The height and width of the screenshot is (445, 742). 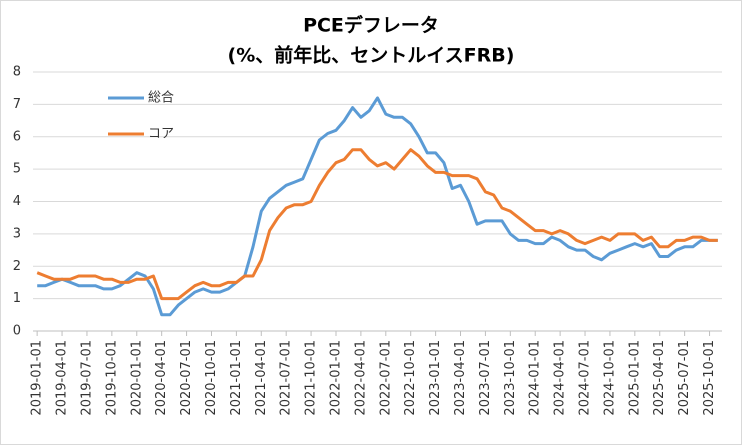 What do you see at coordinates (609, 378) in the screenshot?
I see `x-tick-label: 2024-10-01` at bounding box center [609, 378].